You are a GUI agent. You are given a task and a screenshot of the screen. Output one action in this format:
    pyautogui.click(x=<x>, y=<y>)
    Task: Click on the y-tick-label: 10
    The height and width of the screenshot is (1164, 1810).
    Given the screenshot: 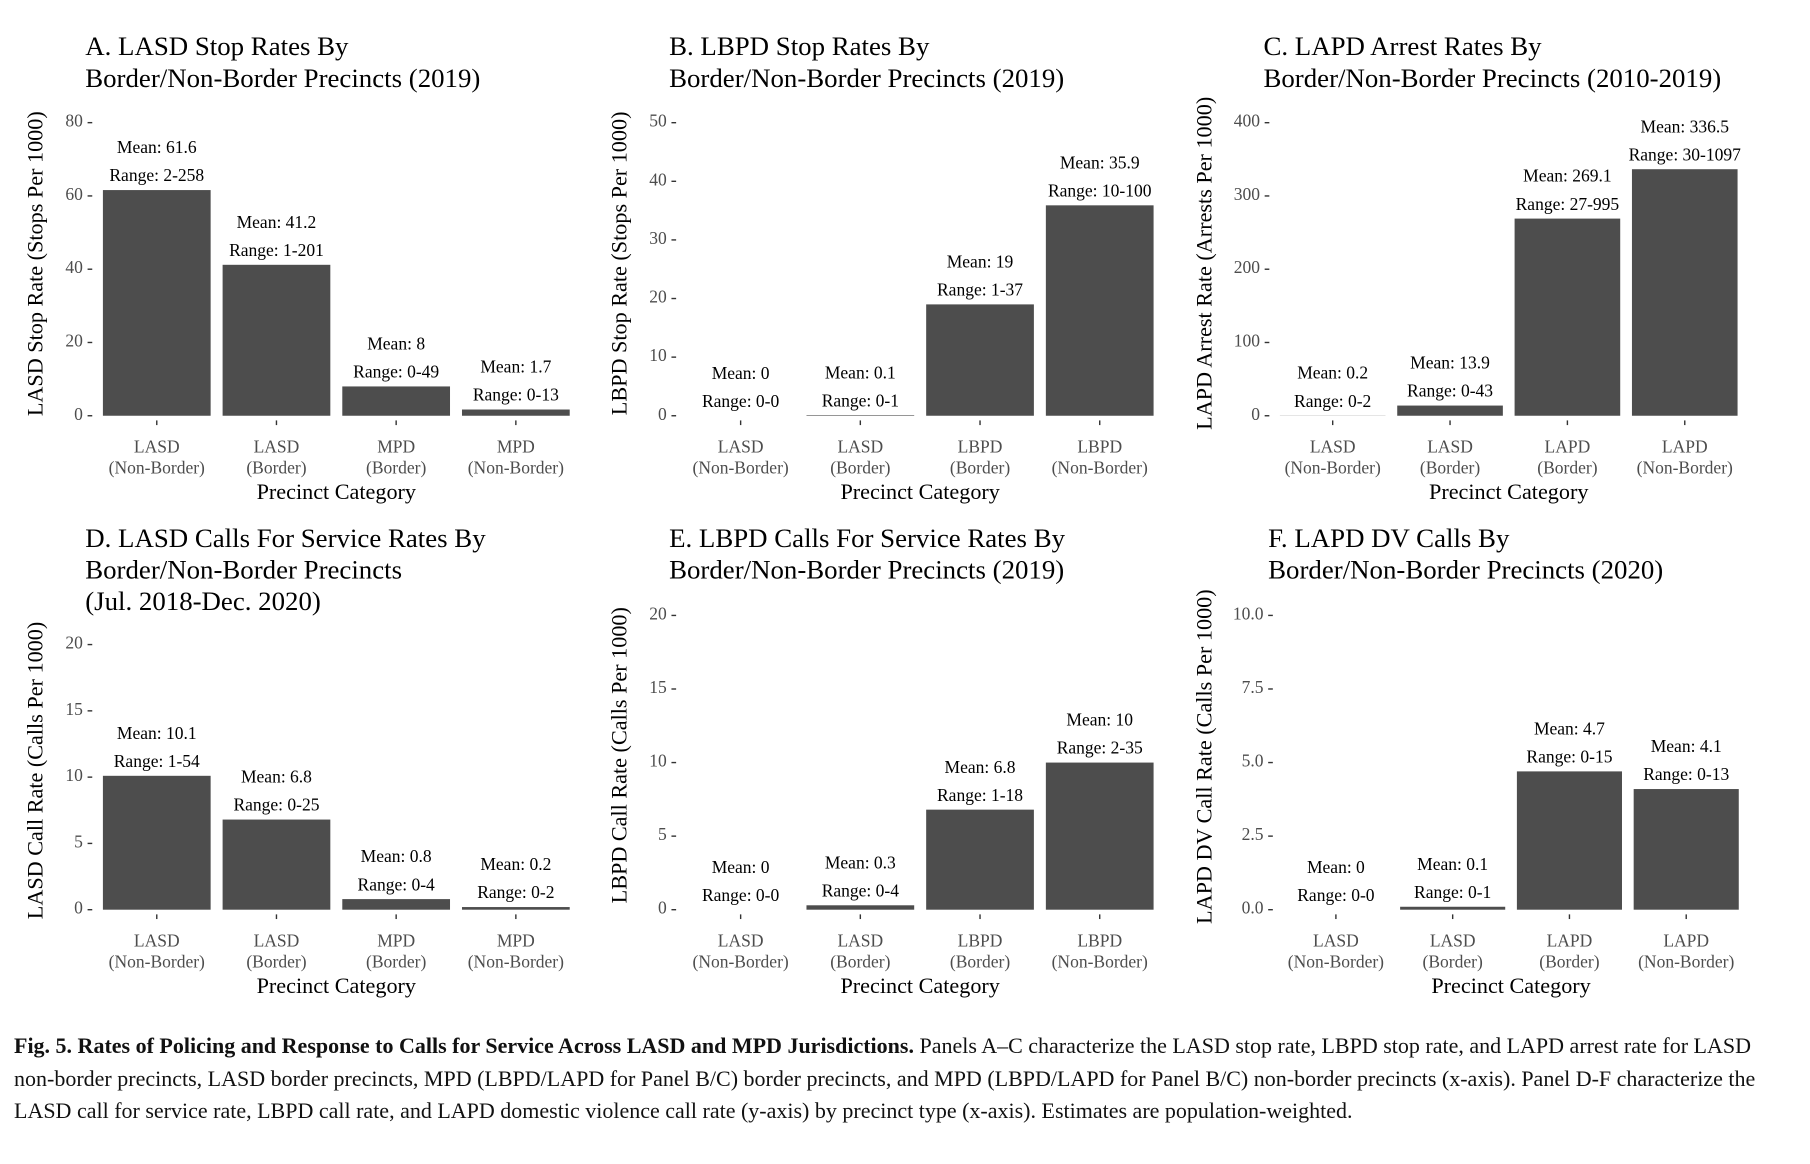 What is the action you would take?
    pyautogui.click(x=658, y=355)
    